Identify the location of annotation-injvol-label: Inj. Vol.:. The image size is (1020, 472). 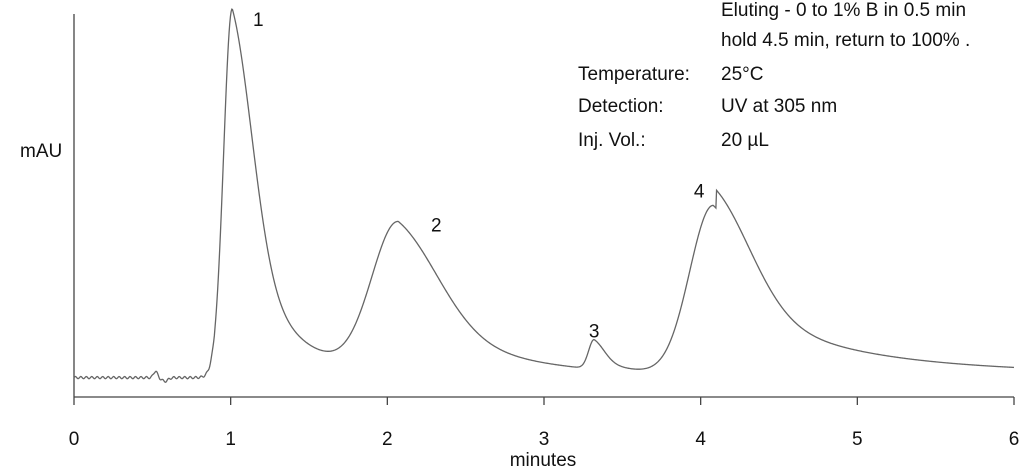
(612, 140).